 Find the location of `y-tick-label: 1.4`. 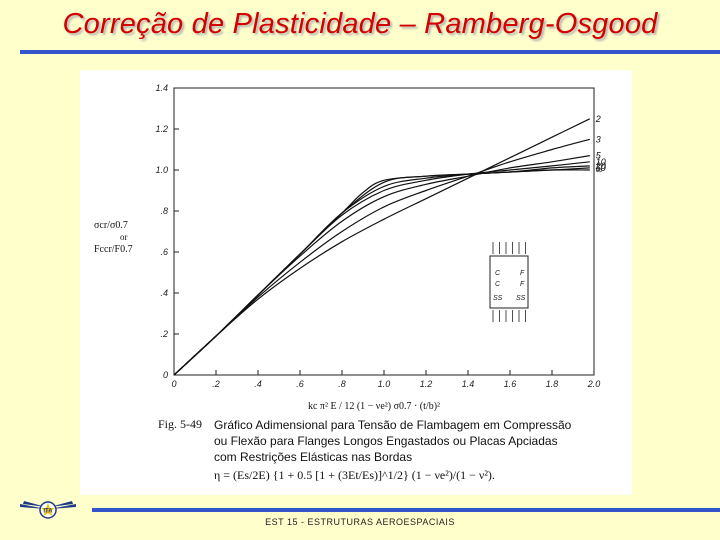

y-tick-label: 1.4 is located at coordinates (161, 88).